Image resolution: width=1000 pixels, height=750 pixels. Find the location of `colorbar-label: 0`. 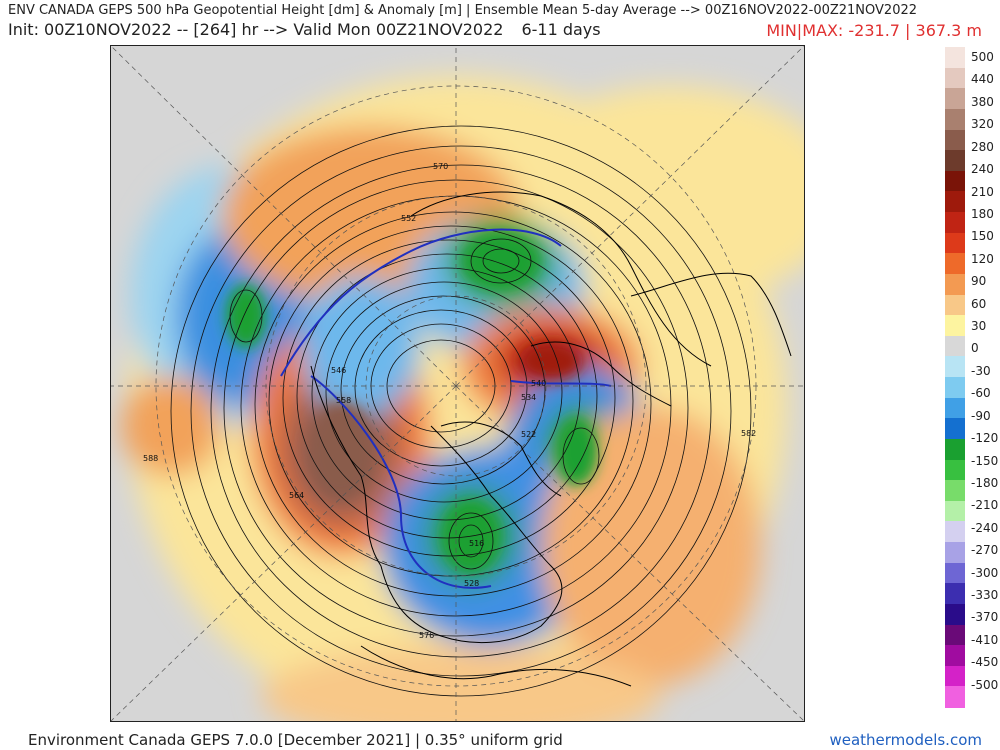

colorbar-label: 0 is located at coordinates (975, 348).